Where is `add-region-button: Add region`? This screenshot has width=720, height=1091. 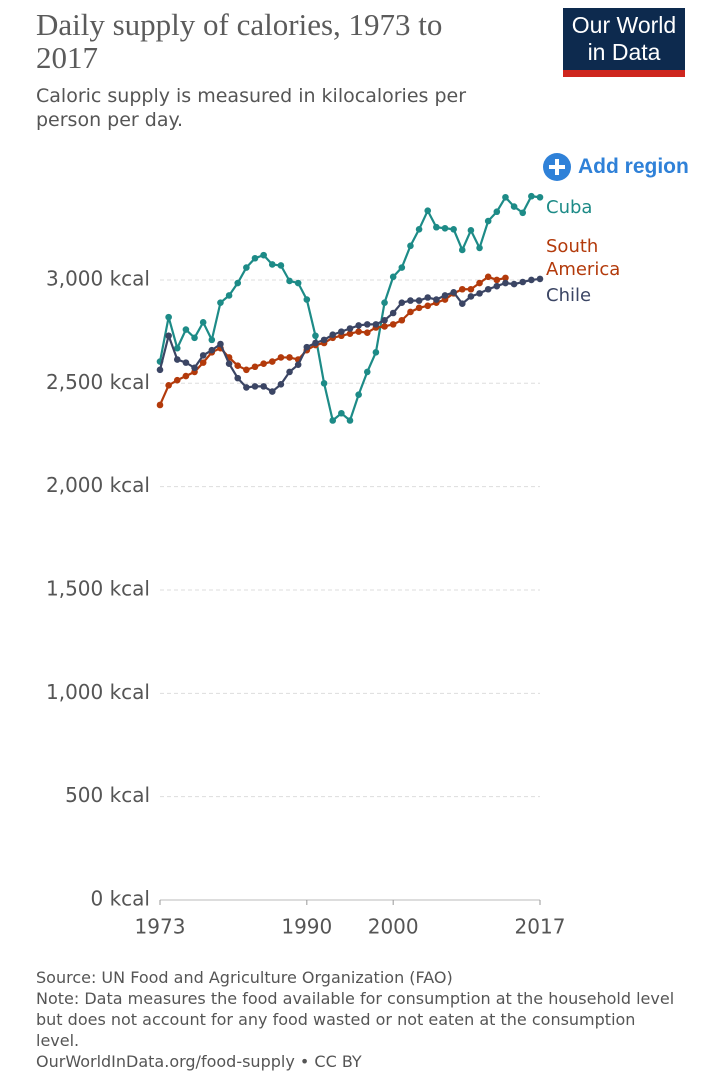 add-region-button: Add region is located at coordinates (615, 167).